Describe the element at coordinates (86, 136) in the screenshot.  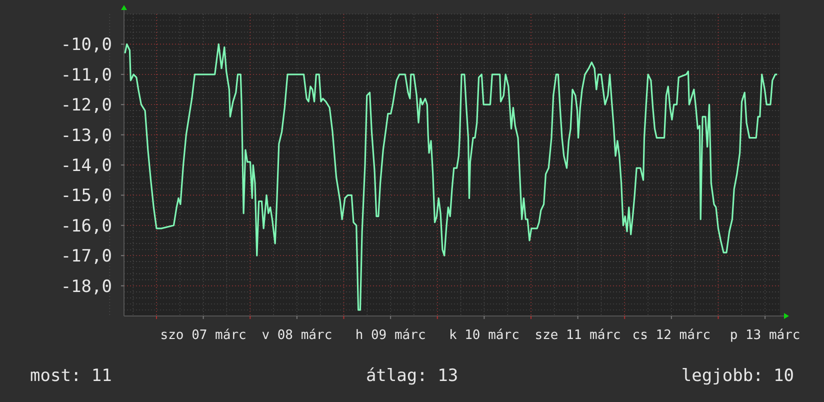
I see `y-tick-label: -13,0` at that location.